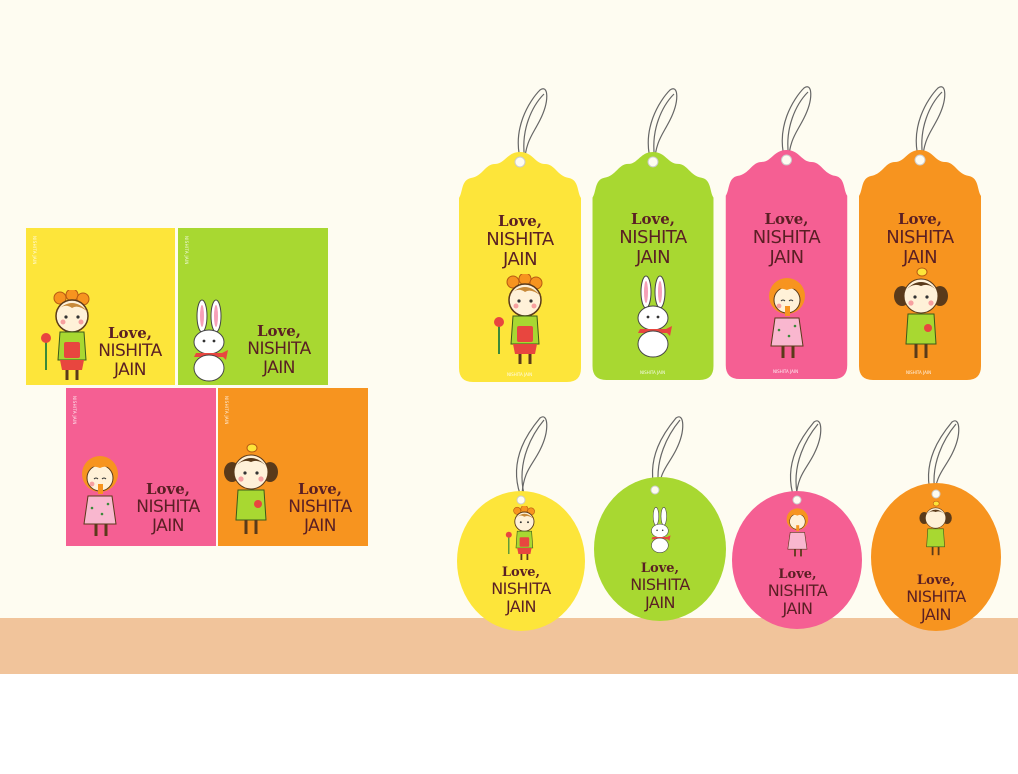 The height and width of the screenshot is (774, 1018). I want to click on card-pink: NISHITA JAIN Love, NISHITA JAIN, so click(141, 467).